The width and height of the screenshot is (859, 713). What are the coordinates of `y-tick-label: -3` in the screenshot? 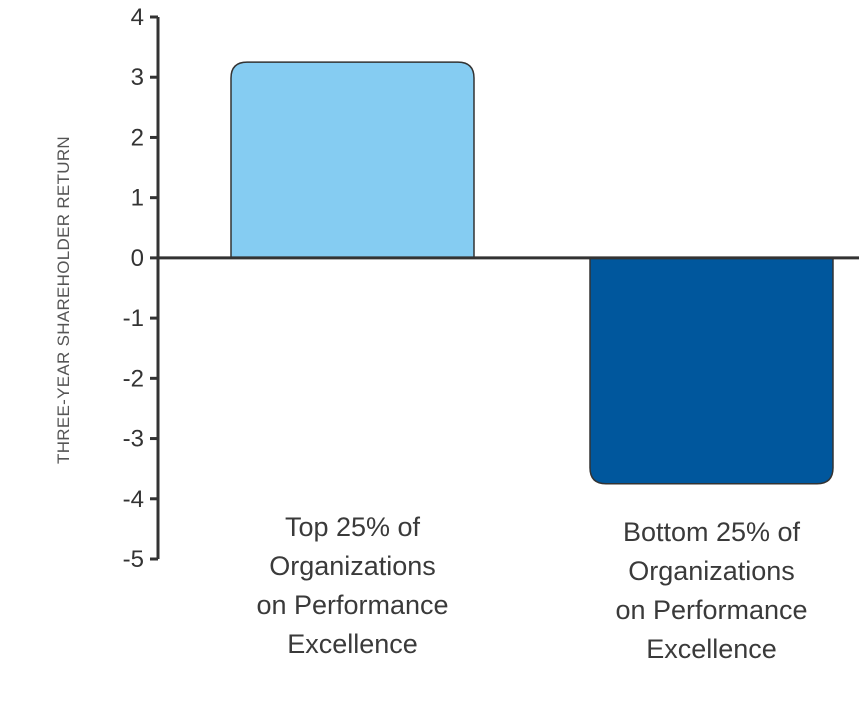 It's located at (133, 439).